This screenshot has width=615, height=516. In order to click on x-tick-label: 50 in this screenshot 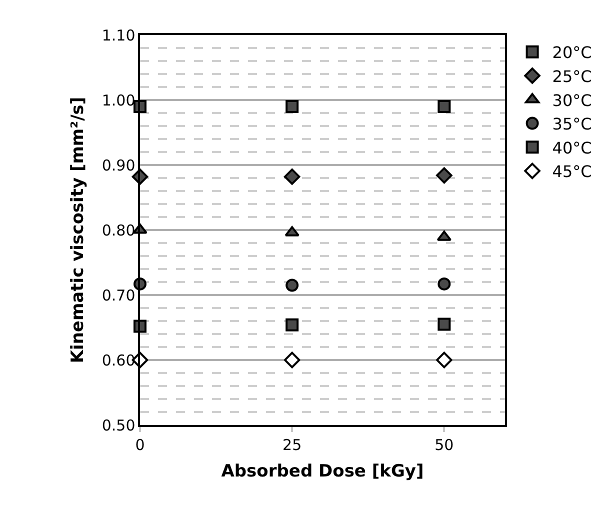, I will do `click(444, 445)`.